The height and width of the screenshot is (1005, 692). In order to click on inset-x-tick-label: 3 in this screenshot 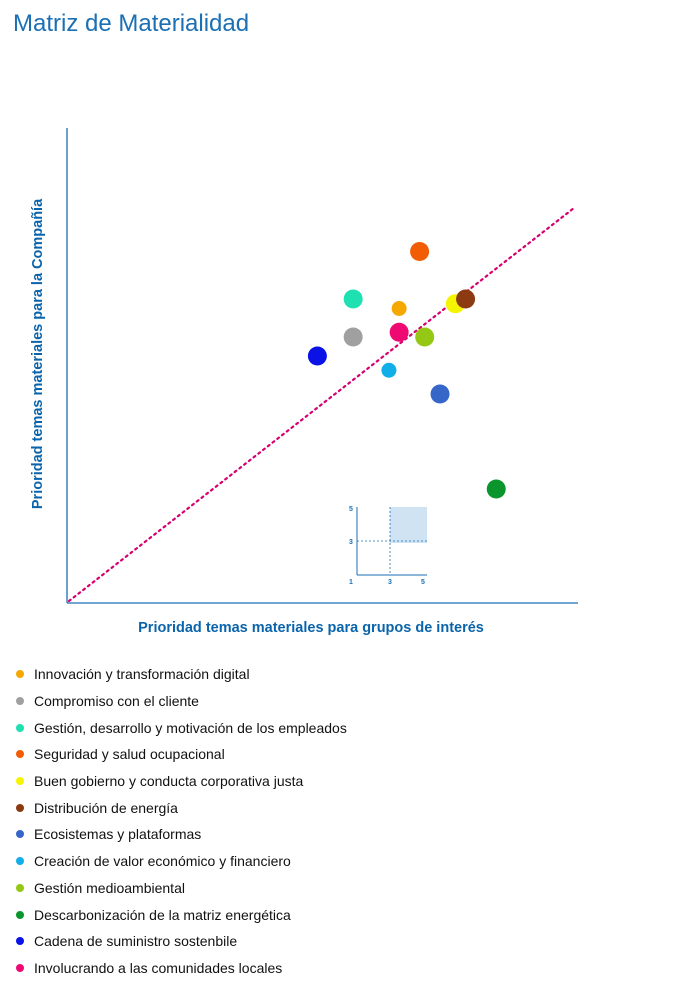, I will do `click(390, 582)`.